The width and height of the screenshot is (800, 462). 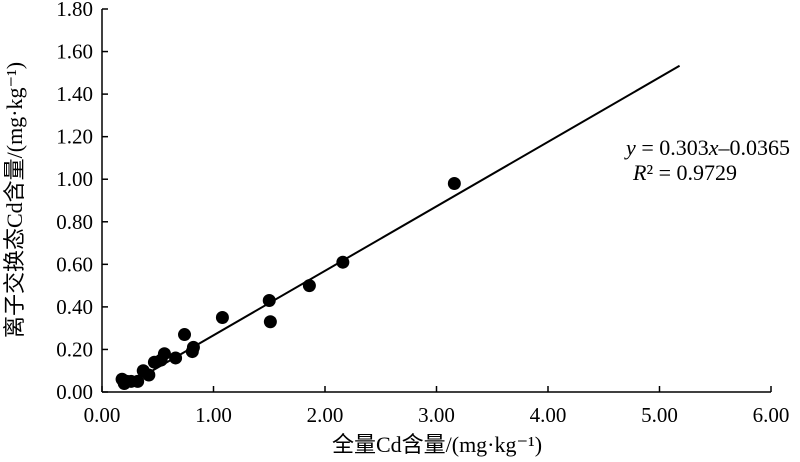 What do you see at coordinates (659, 415) in the screenshot?
I see `x-tick-label: 5.00` at bounding box center [659, 415].